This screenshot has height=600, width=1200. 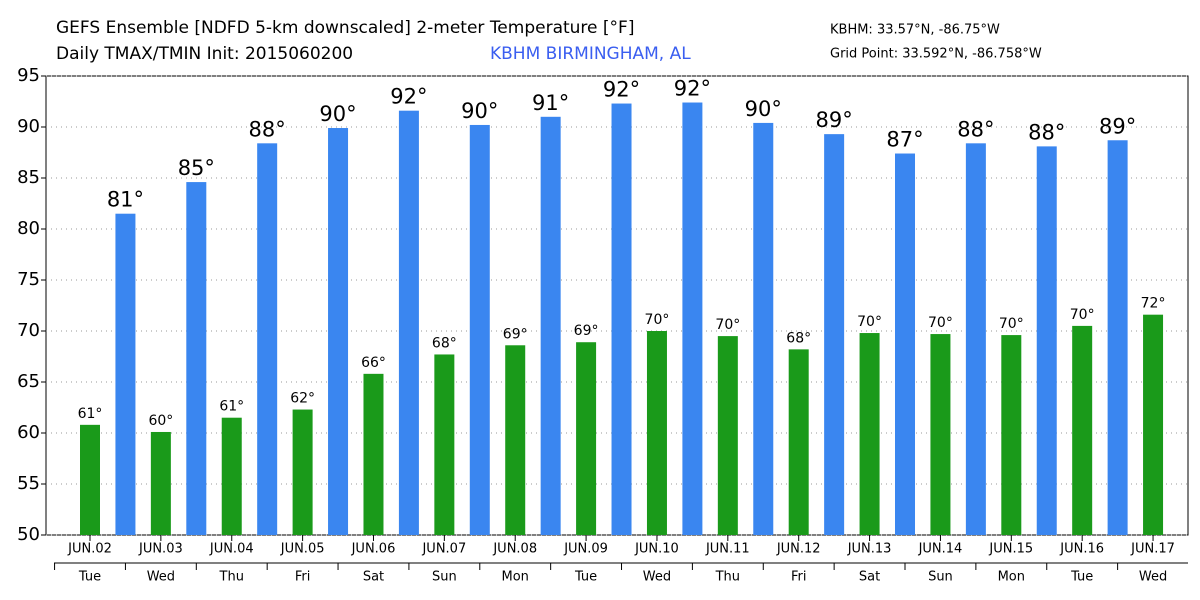 What do you see at coordinates (1010, 549) in the screenshot?
I see `x-tick-label: JUN.15` at bounding box center [1010, 549].